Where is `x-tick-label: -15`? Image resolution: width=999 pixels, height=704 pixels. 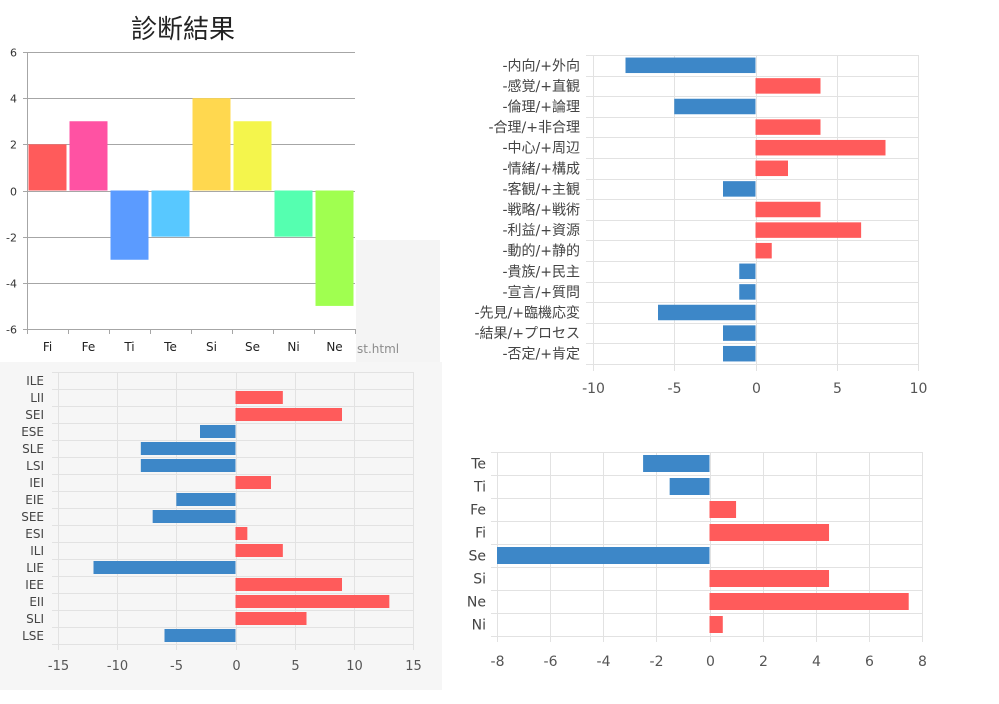
x-tick-label: -15 is located at coordinates (58, 666).